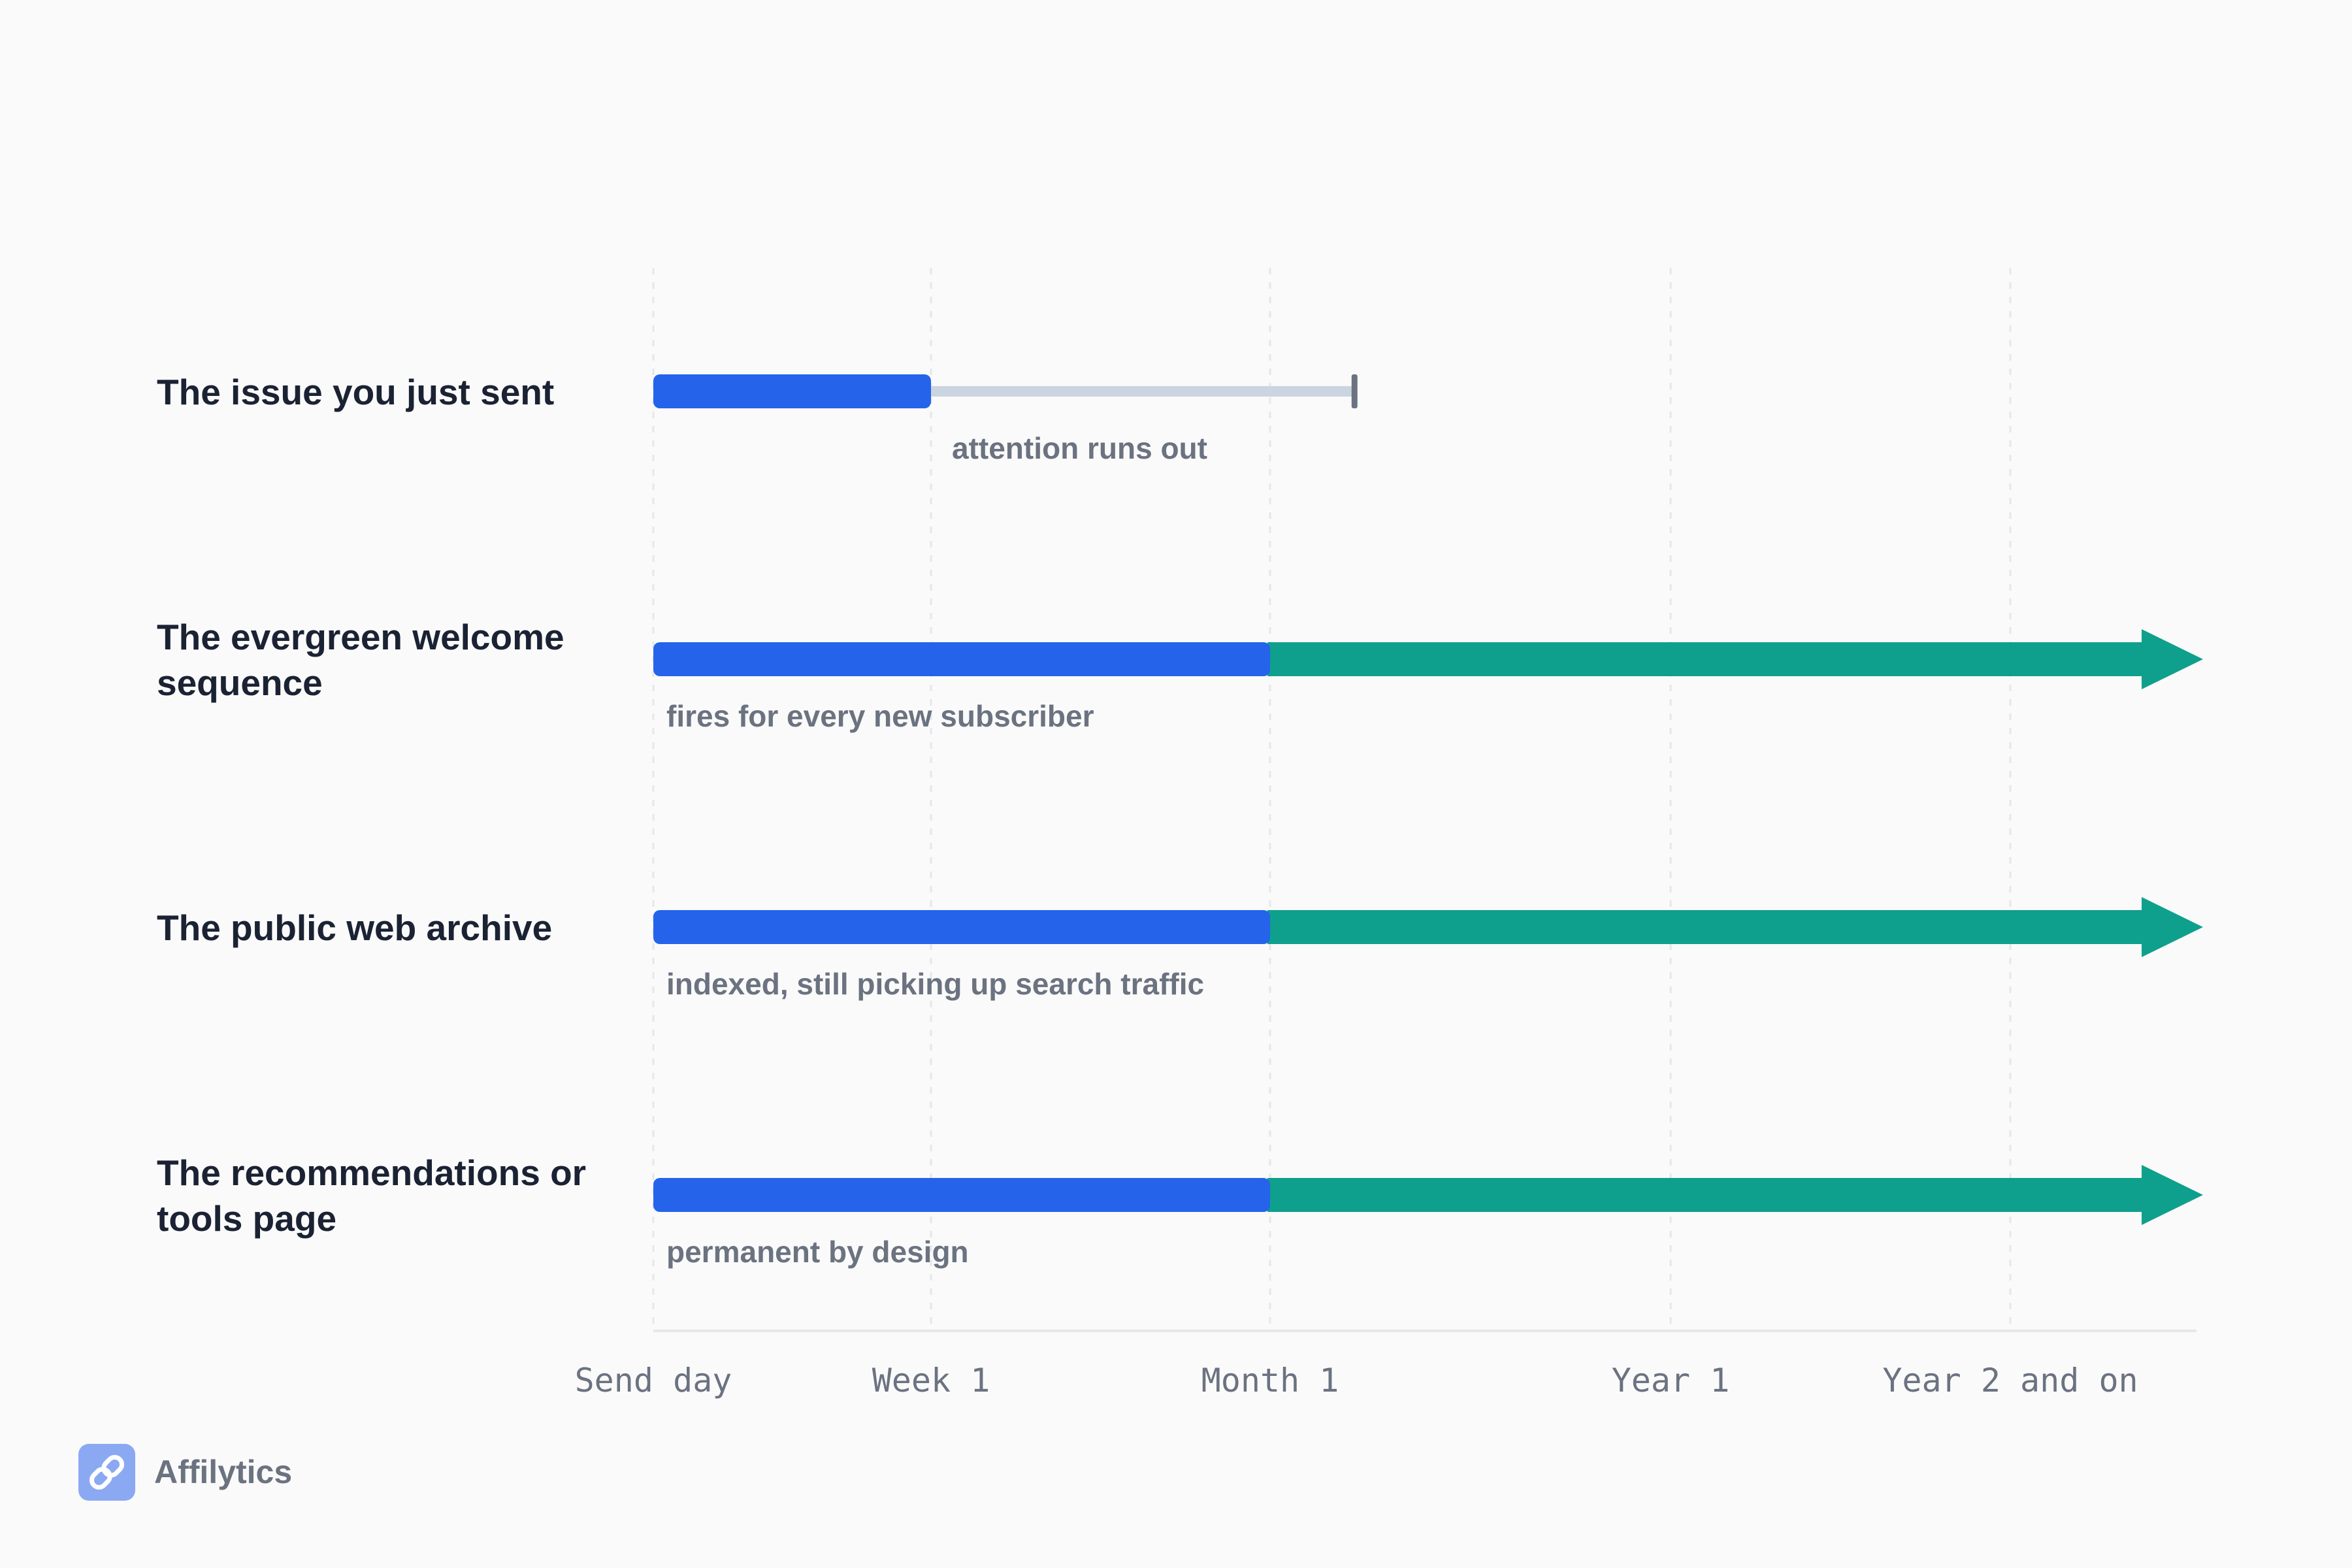 This screenshot has width=2352, height=1568. What do you see at coordinates (935, 984) in the screenshot?
I see `row-annotation: indexed, still picking up search traffic` at bounding box center [935, 984].